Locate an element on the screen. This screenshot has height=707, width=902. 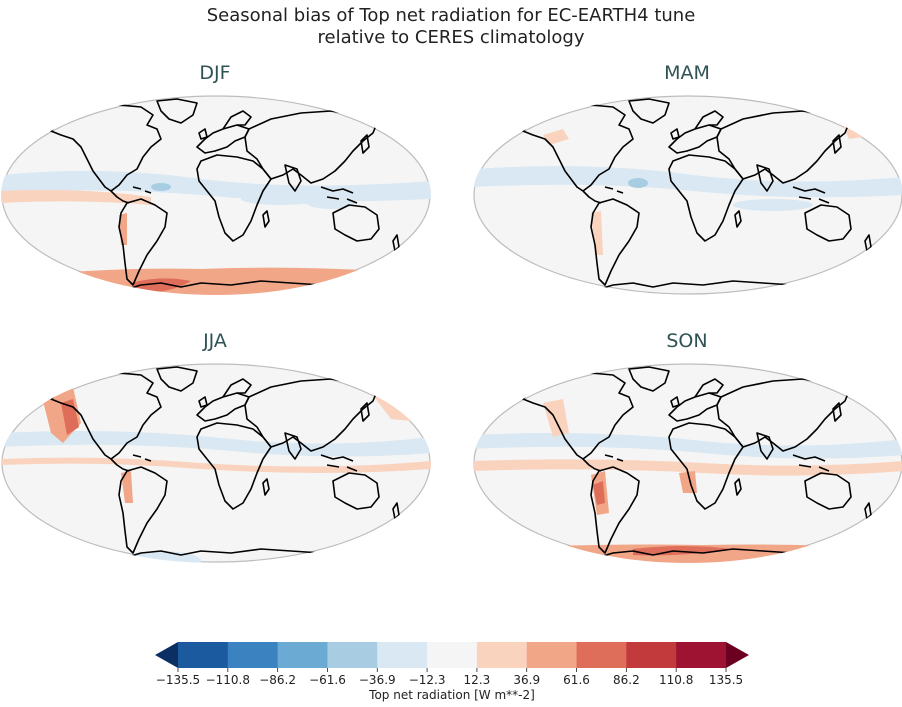
colorbar-label: Top net radiation [W m**-2] is located at coordinates (451, 695).